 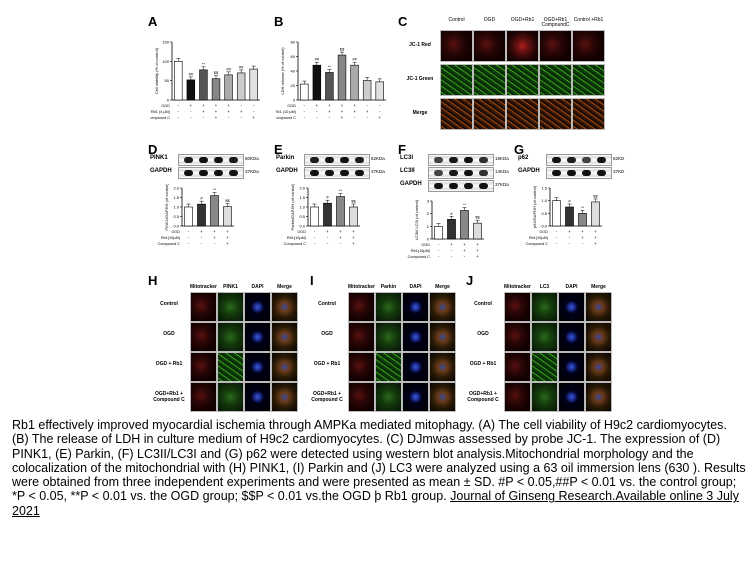 I want to click on molecular-weight: 37KDa, so click(x=252, y=171).